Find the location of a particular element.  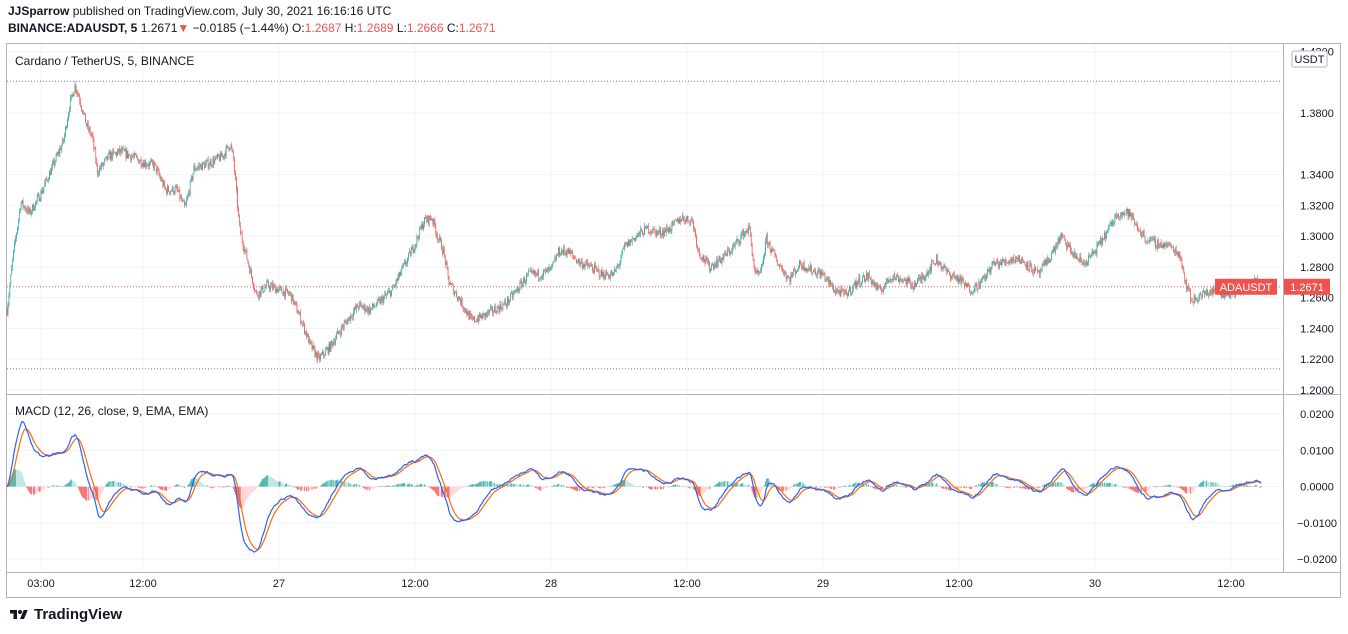

main-legend: Cardano / TetherUS, 5, BINANCE is located at coordinates (105, 61).